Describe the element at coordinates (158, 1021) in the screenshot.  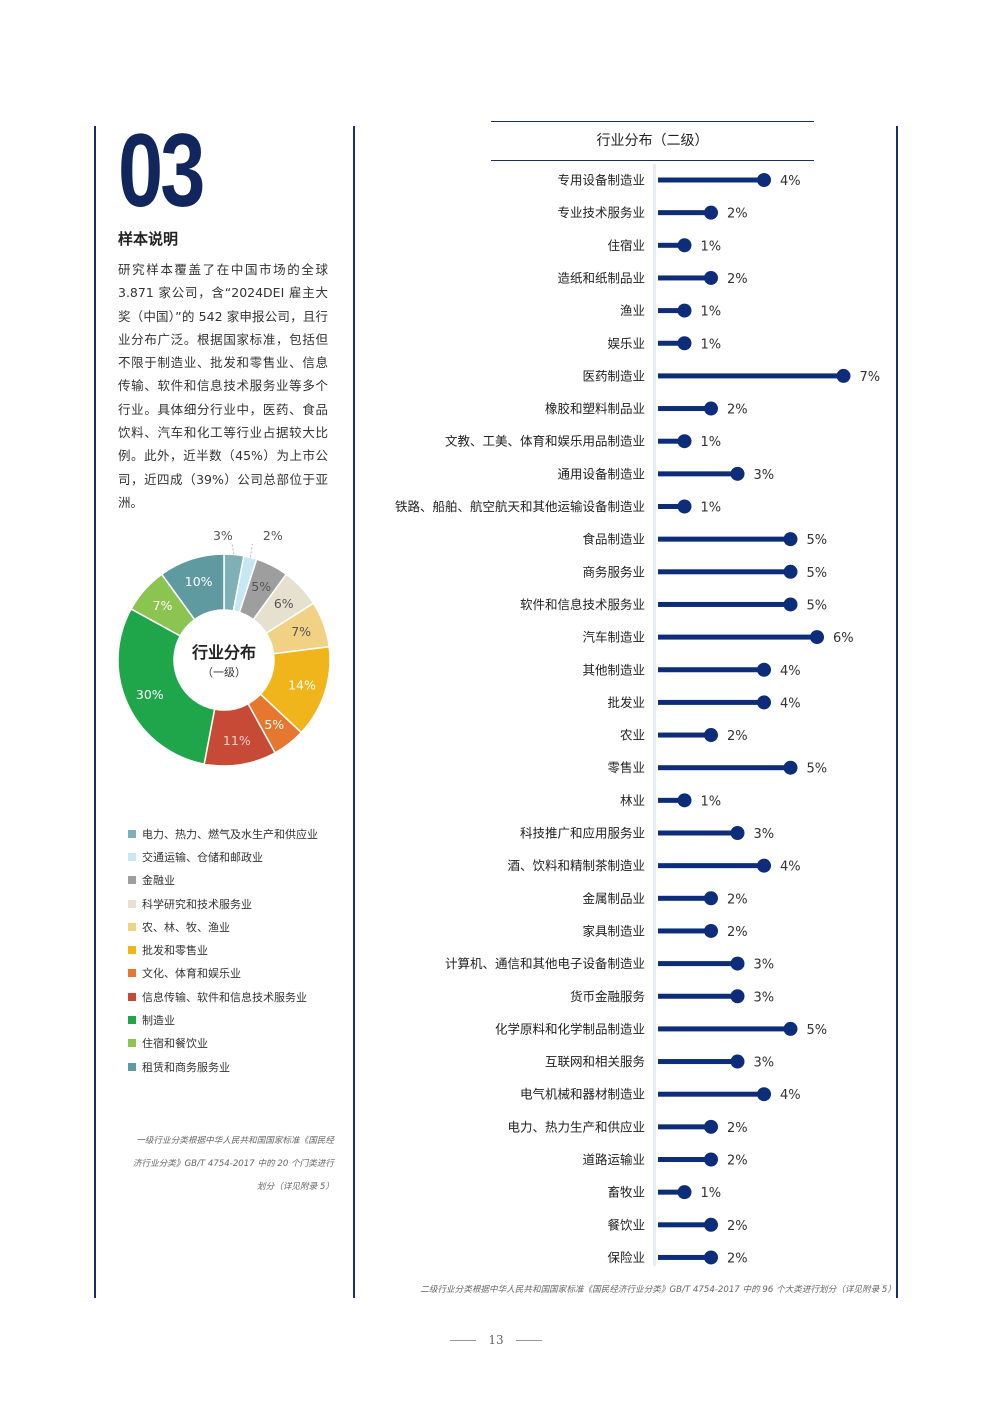
I see `legend-label: 制造业` at that location.